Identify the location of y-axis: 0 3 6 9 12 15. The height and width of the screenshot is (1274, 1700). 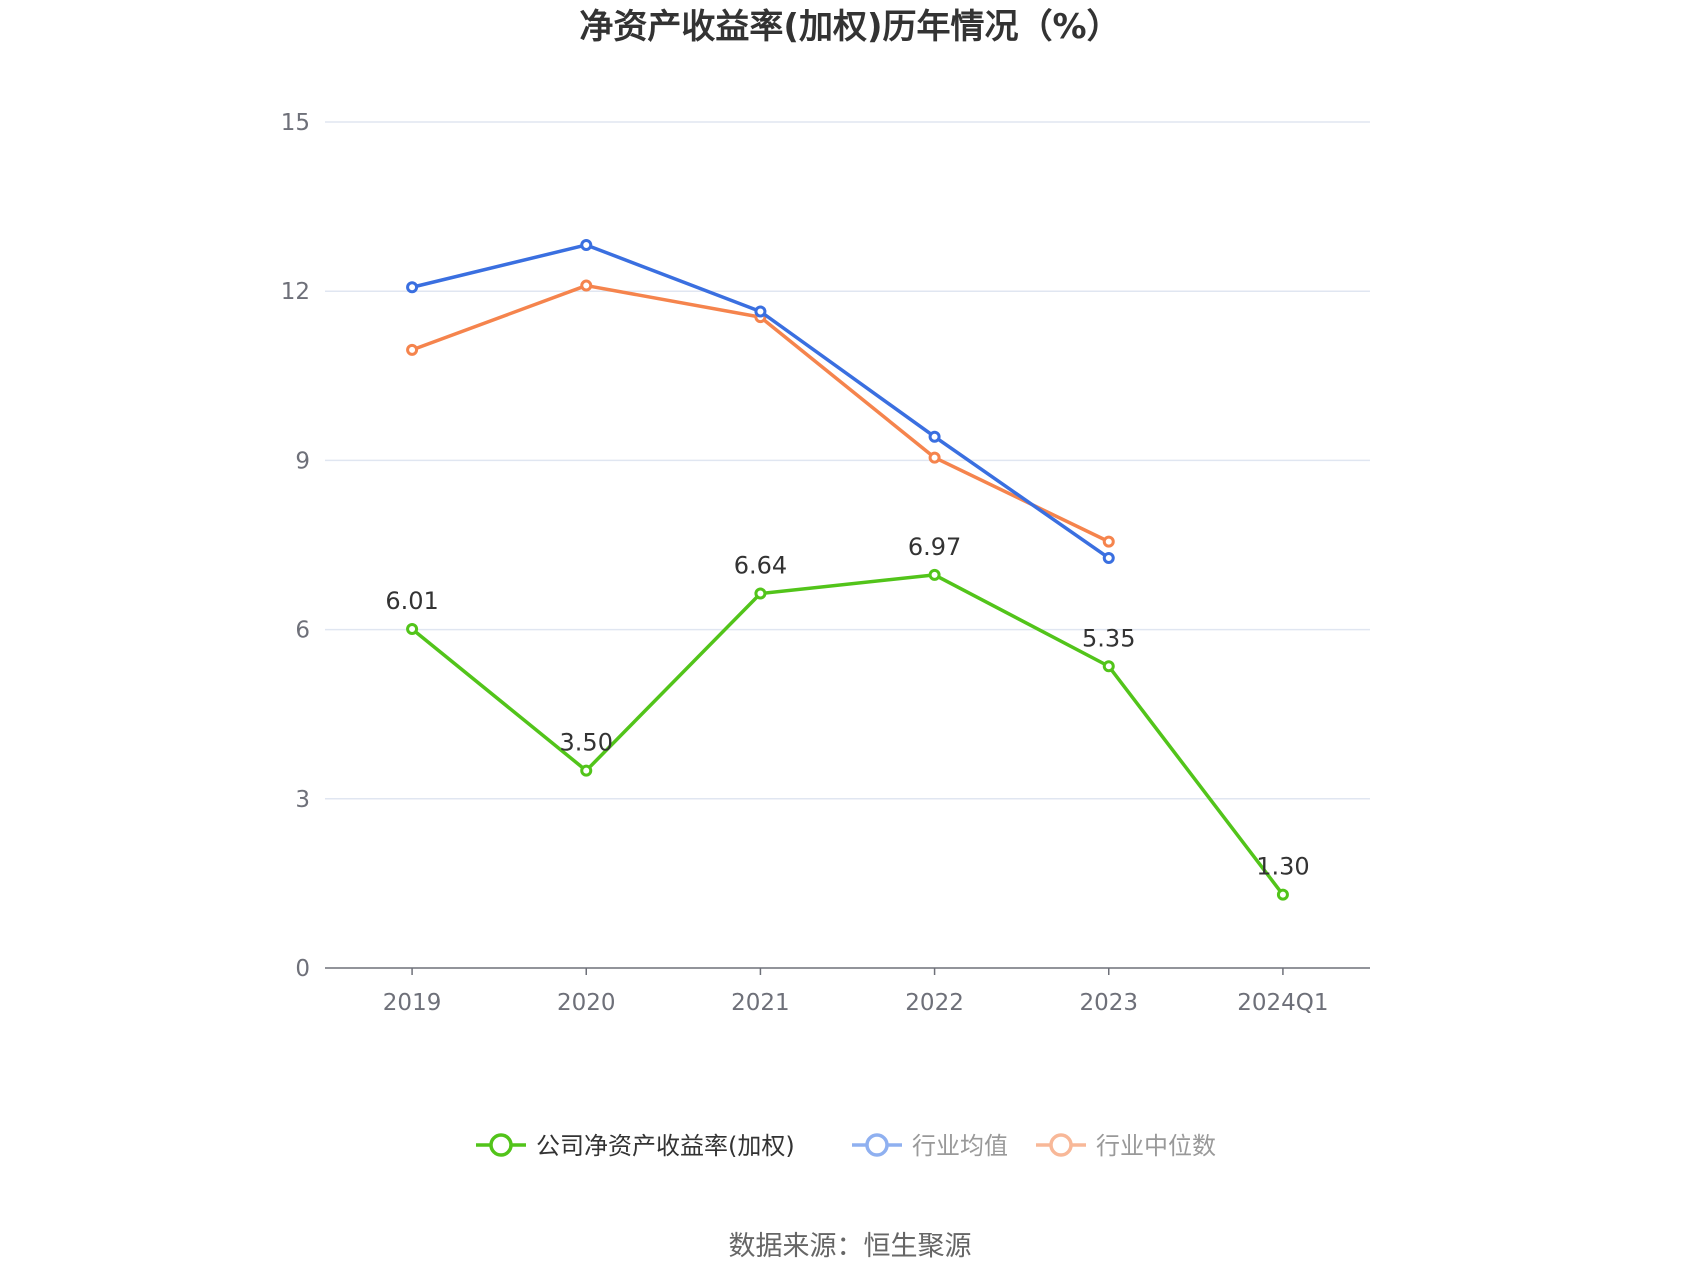
(295, 546).